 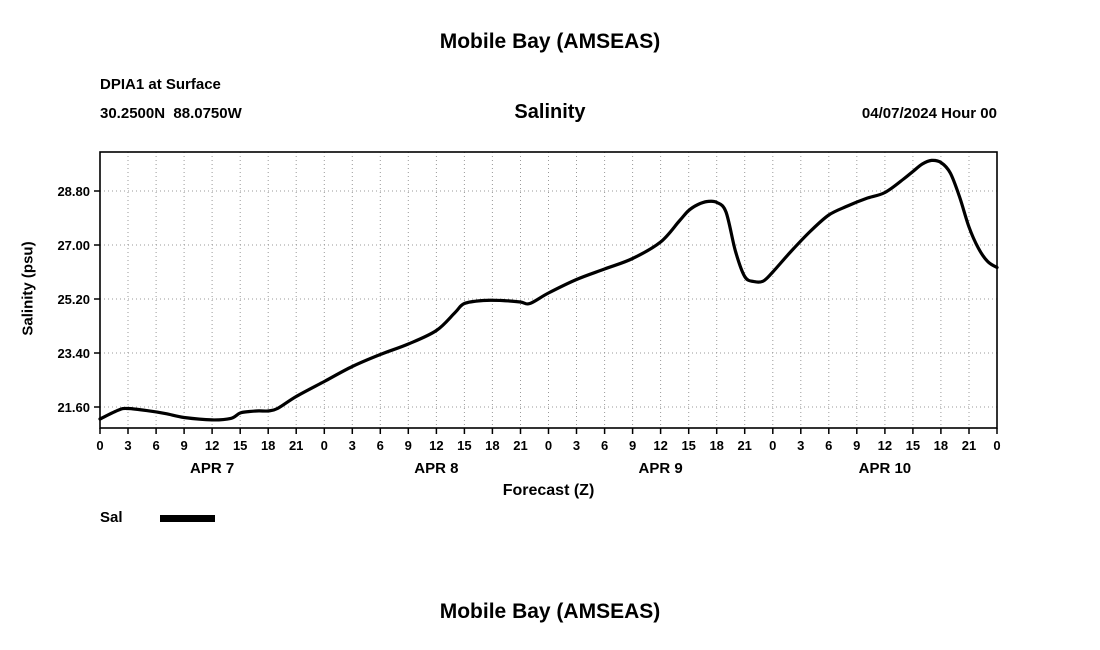 I want to click on svg-text: 23.40, so click(x=73, y=353).